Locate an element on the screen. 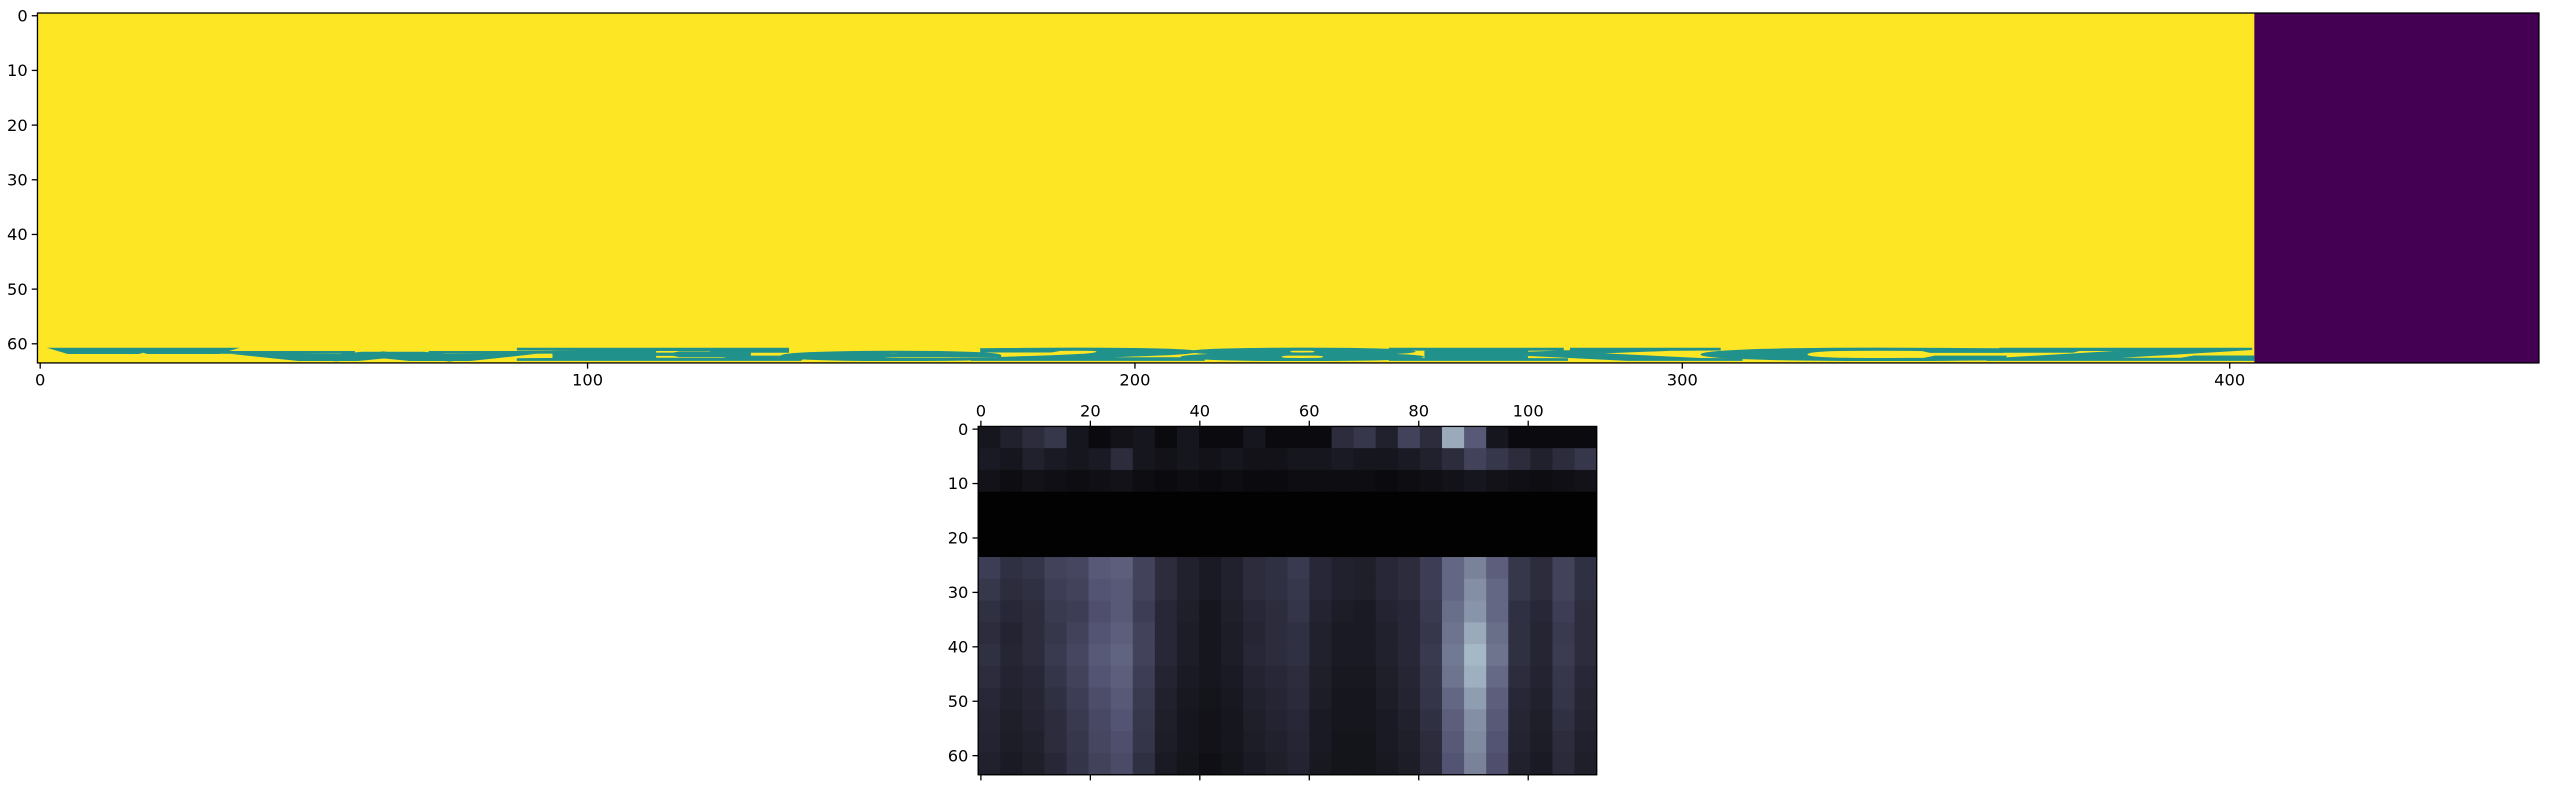 The image size is (2552, 790). x-tick-label: 300 is located at coordinates (1682, 380).